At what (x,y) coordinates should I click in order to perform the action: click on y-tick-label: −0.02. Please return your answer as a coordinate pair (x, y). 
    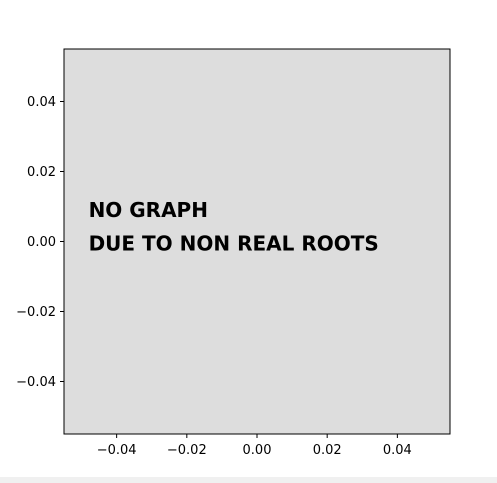
    Looking at the image, I should click on (36, 312).